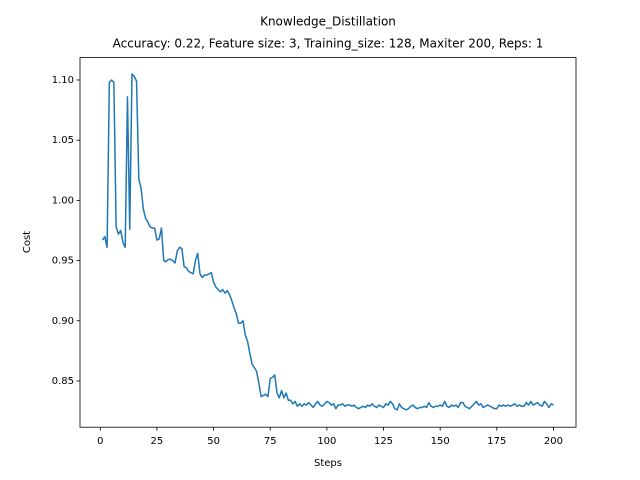 The height and width of the screenshot is (480, 640). What do you see at coordinates (157, 441) in the screenshot?
I see `x-tick-label: 25` at bounding box center [157, 441].